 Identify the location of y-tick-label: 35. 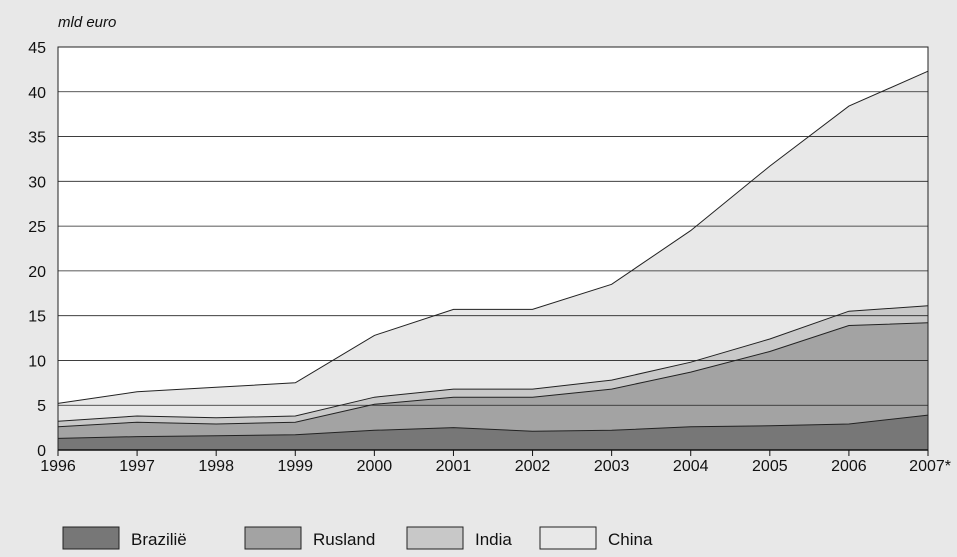
(37, 138).